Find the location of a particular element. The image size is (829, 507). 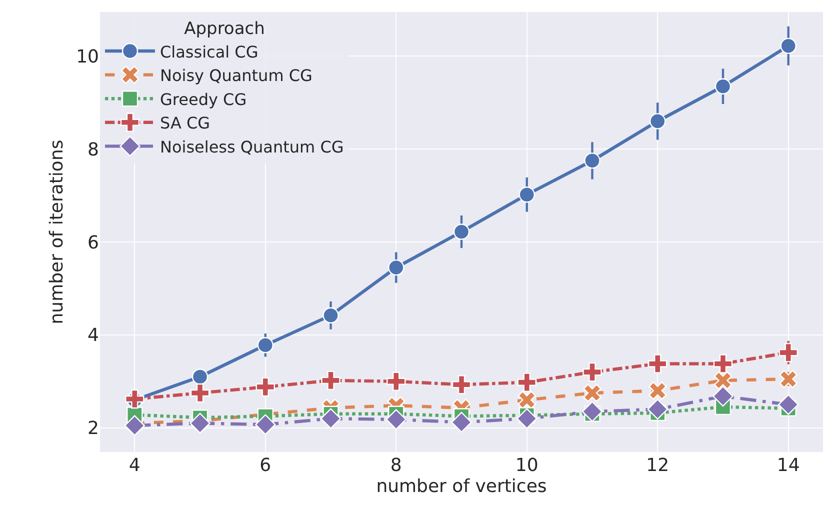

x-tick-label: 4 is located at coordinates (134, 465).